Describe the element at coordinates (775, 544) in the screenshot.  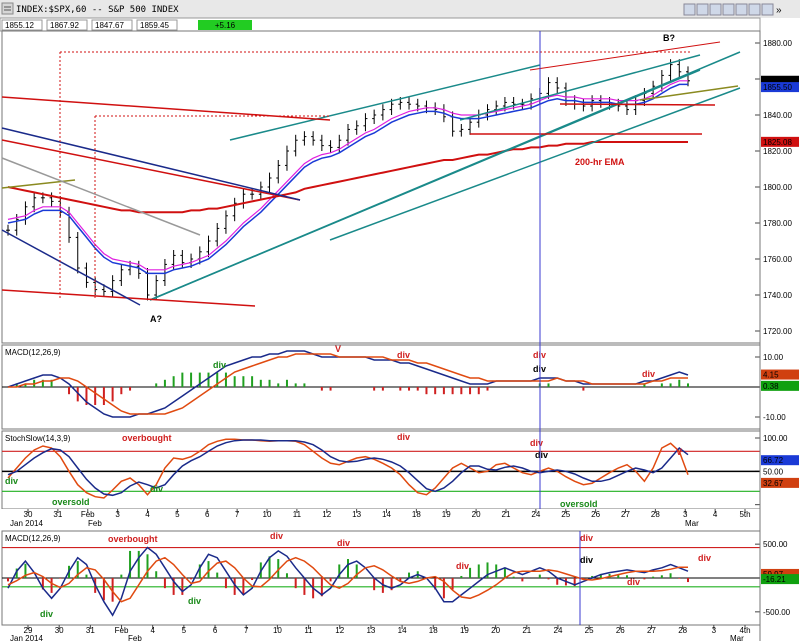
I see `y-tick-label: 500.00` at that location.